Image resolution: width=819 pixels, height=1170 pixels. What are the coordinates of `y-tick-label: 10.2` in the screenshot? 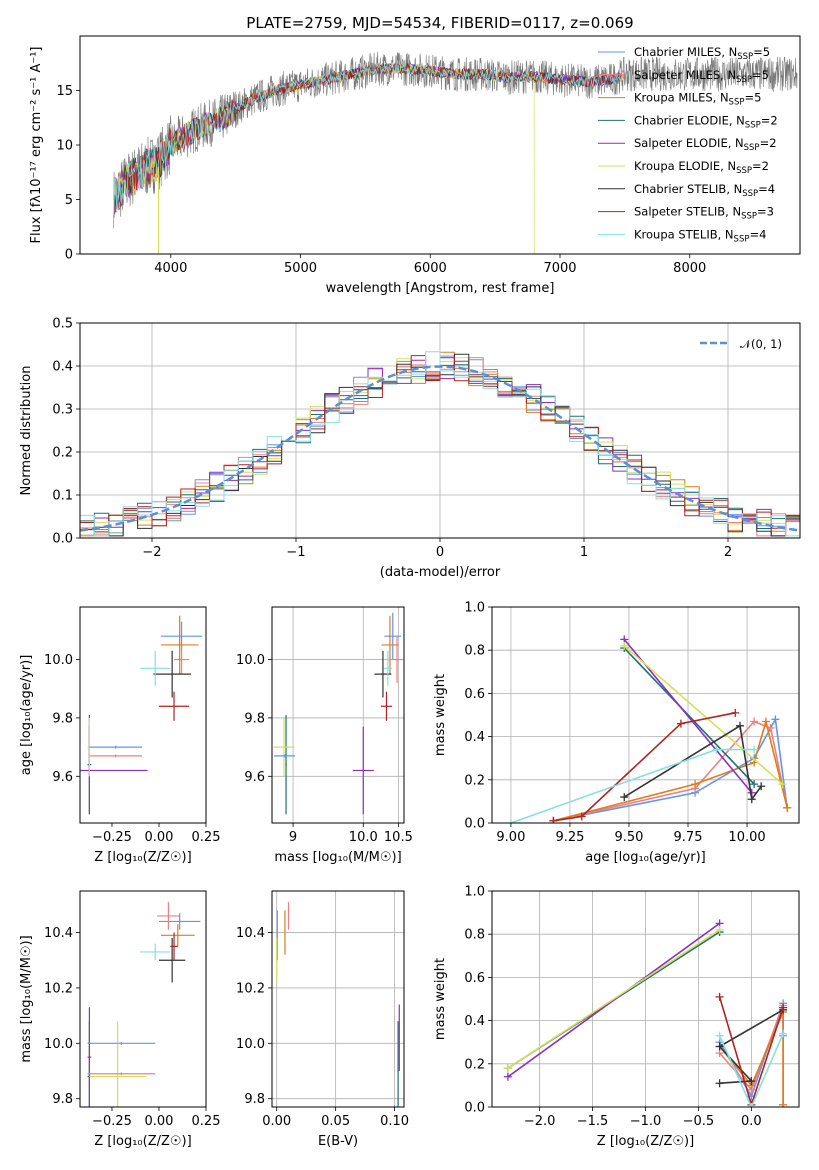 It's located at (58, 988).